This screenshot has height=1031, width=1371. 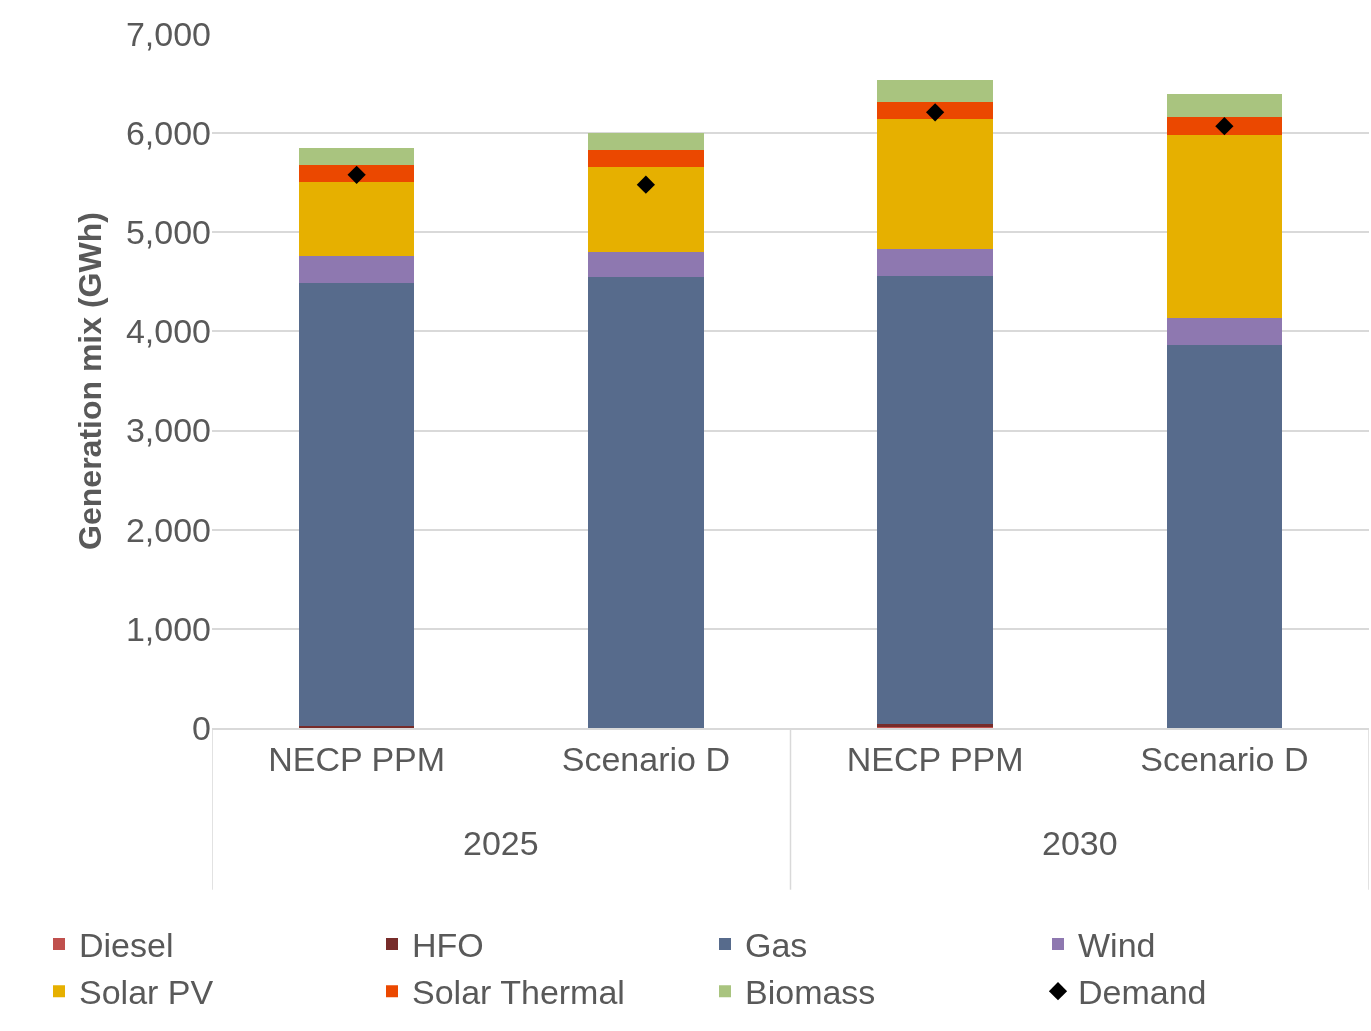 I want to click on legend-label: Gas, so click(x=776, y=945).